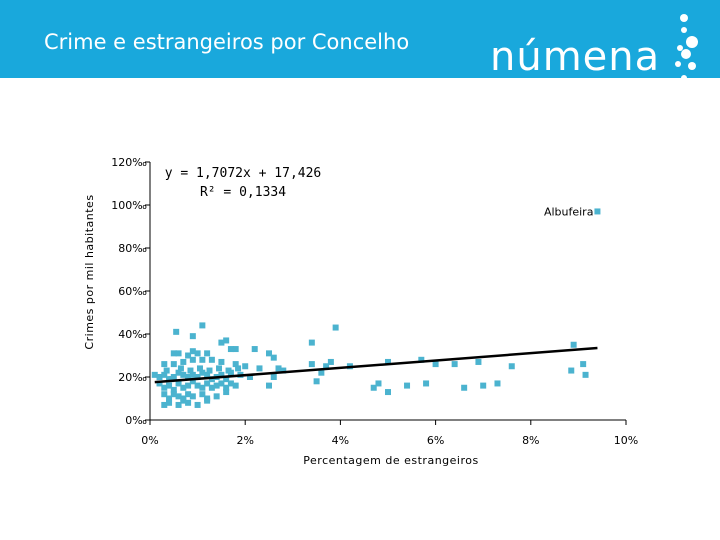  I want to click on x-tick-label: 6%, so click(435, 440).